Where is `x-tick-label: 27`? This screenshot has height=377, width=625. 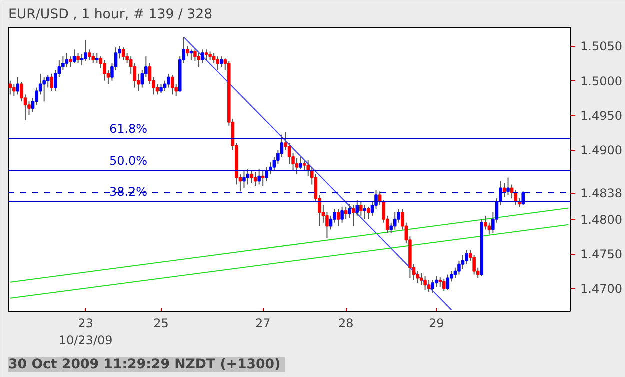
x-tick-label: 27 is located at coordinates (263, 323).